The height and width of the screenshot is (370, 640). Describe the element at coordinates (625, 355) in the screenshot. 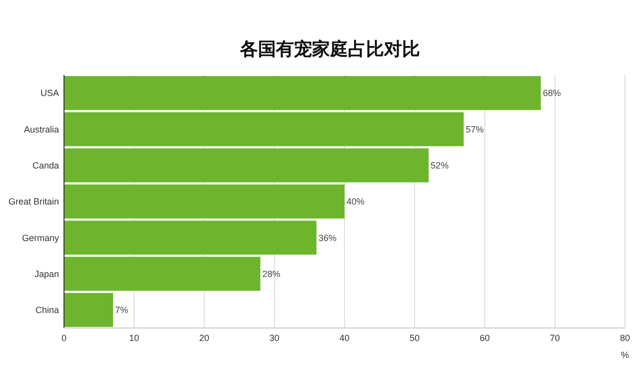

I see `x-axis-title: %` at that location.